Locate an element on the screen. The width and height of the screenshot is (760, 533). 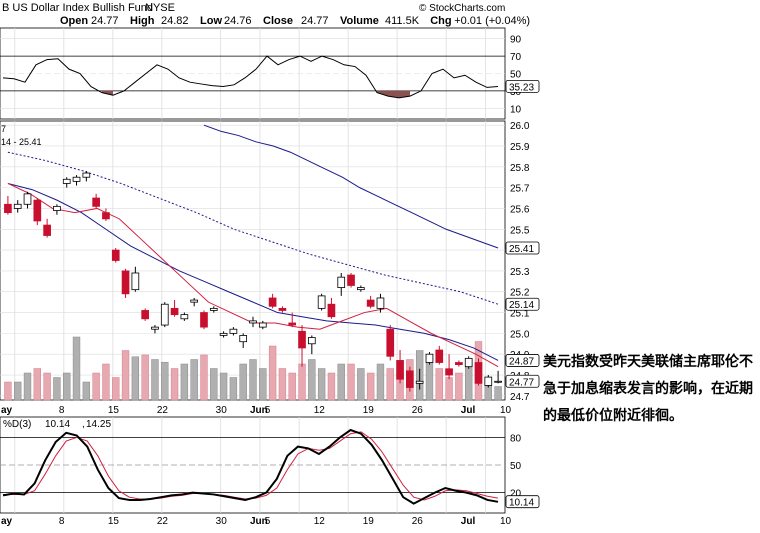
date-axis-tick-7: 12 is located at coordinates (320, 410).